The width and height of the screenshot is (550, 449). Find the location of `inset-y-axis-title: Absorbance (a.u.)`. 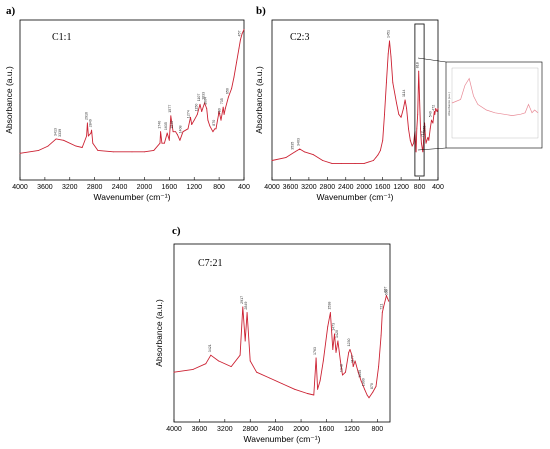

inset-y-axis-title: Absorbance (a.u.) is located at coordinates (449, 104).